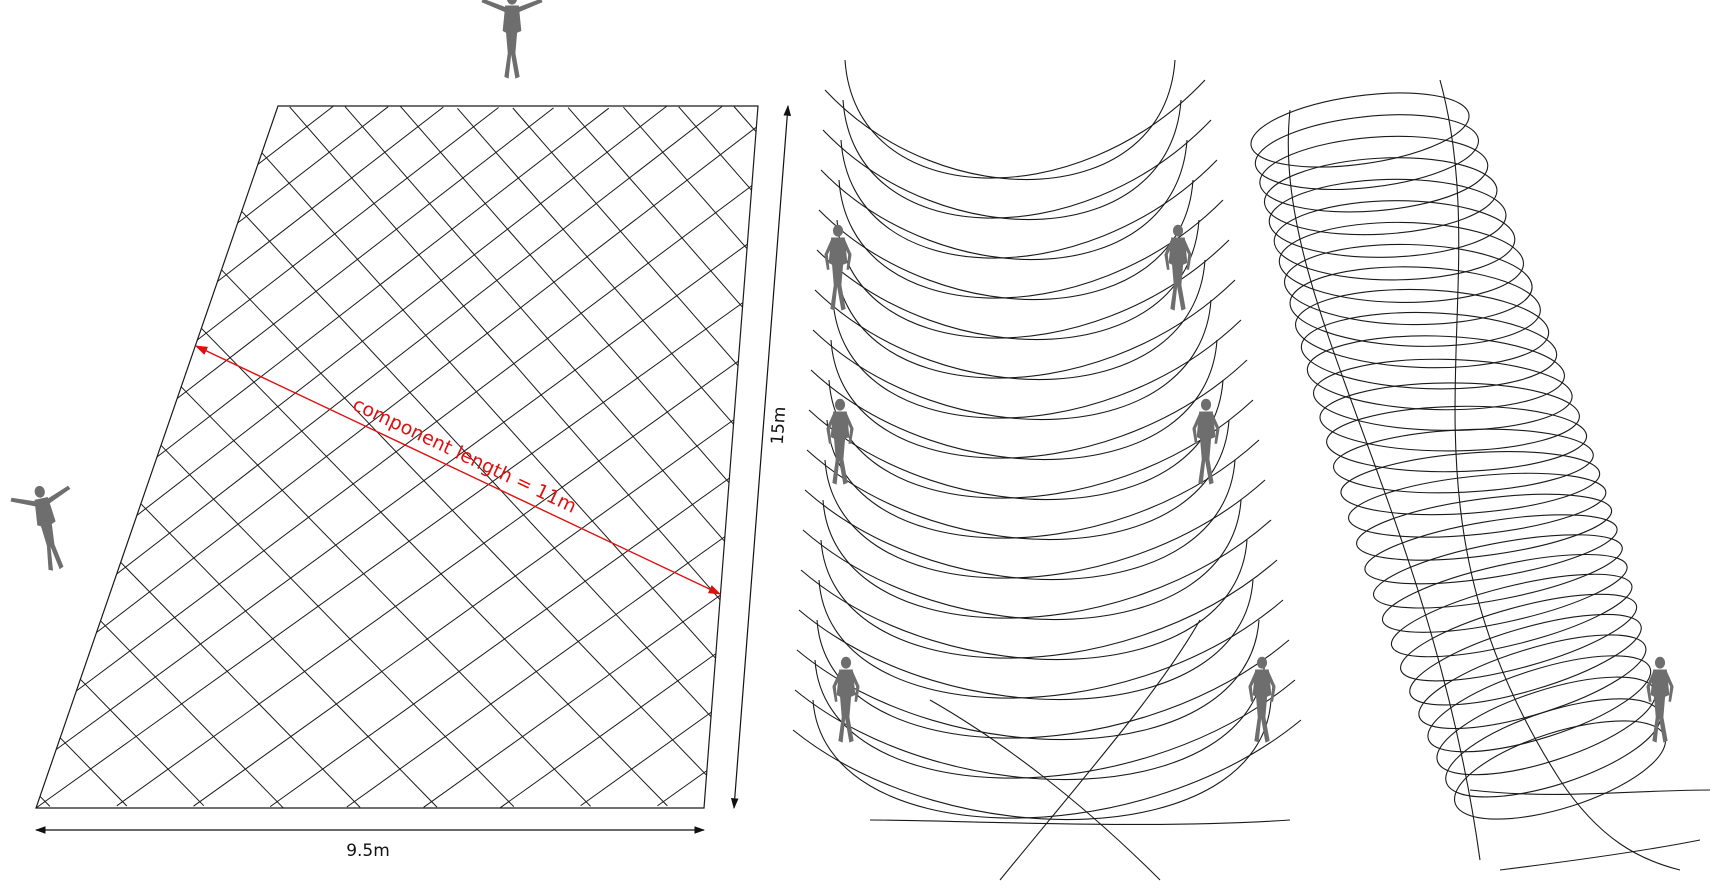 The height and width of the screenshot is (888, 1725). Describe the element at coordinates (761, 457) in the screenshot. I see `height-dimension-arrow` at that location.